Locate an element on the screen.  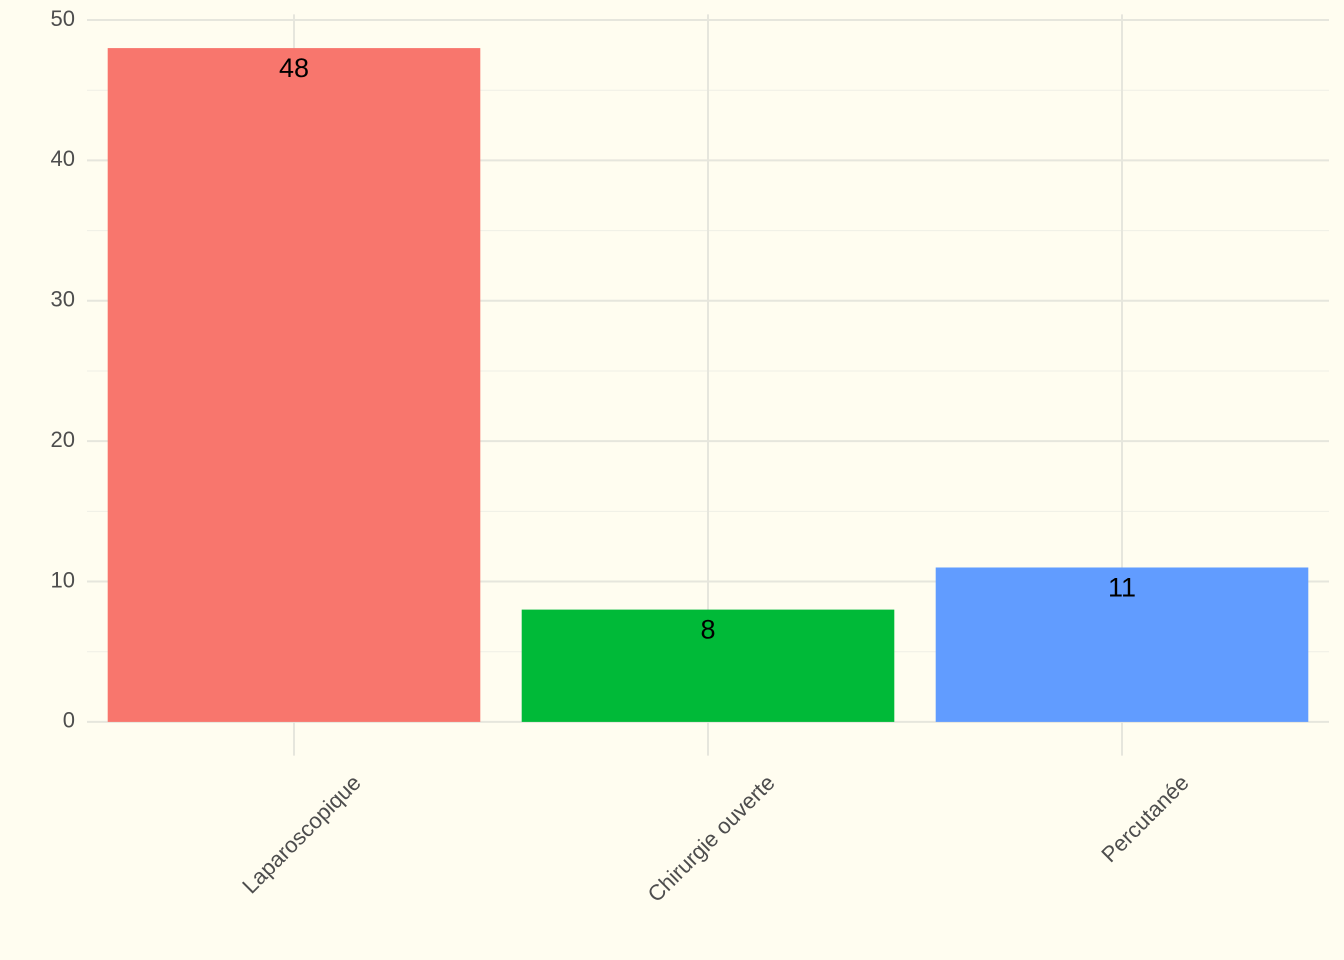
x-tick-label: Laparoscopique is located at coordinates (301, 834).